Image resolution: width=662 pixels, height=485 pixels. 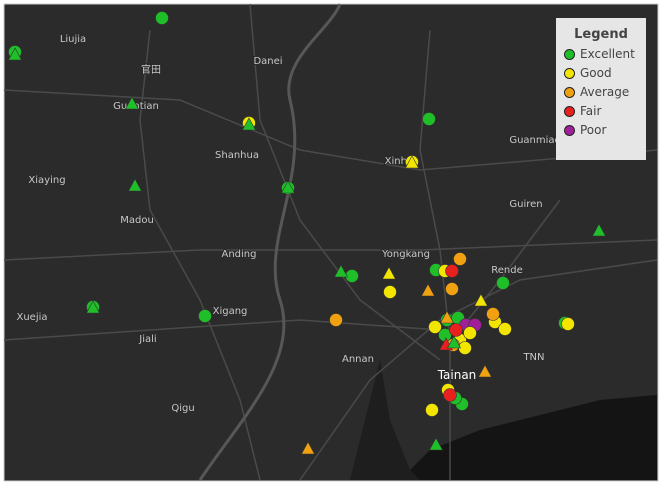 I want to click on legend-label: Average, so click(x=605, y=92).